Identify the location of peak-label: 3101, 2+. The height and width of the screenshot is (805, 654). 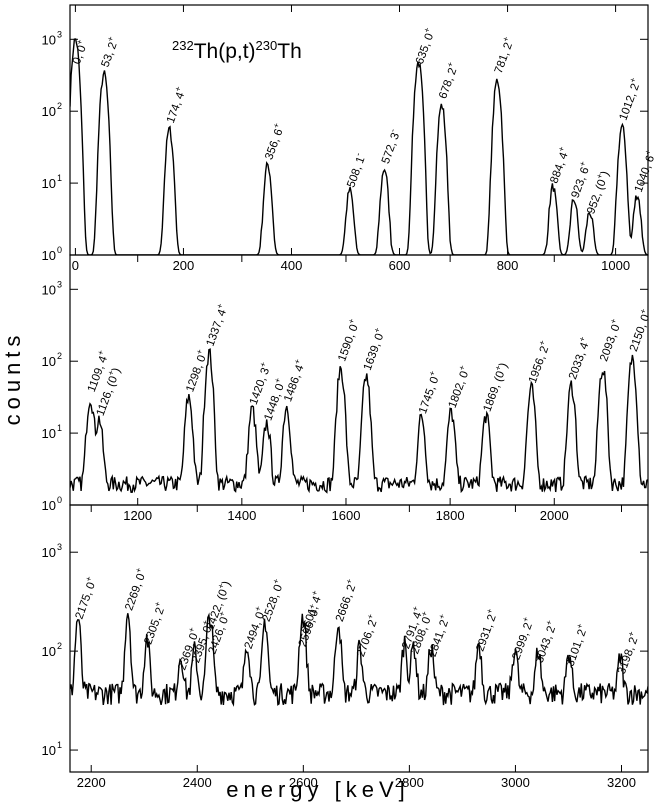
(576, 645).